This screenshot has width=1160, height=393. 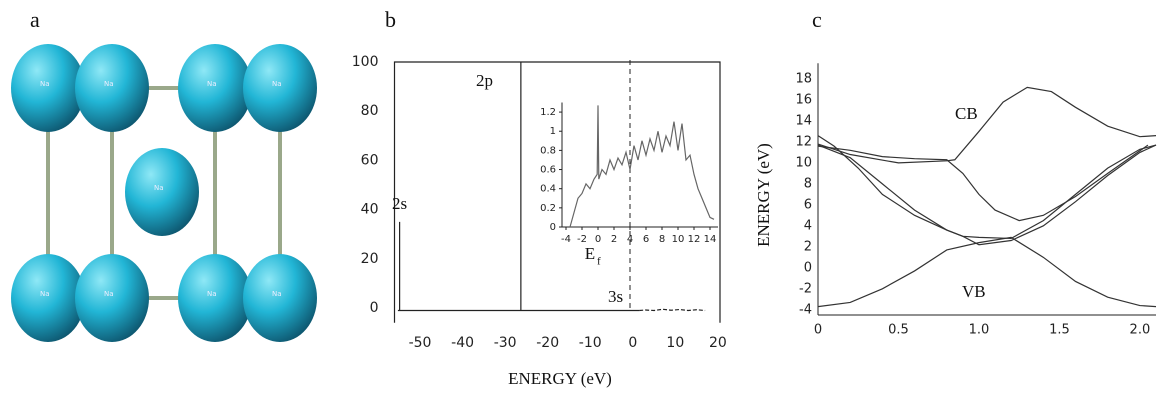 I want to click on y-tick-label: 0.2, so click(x=548, y=208).